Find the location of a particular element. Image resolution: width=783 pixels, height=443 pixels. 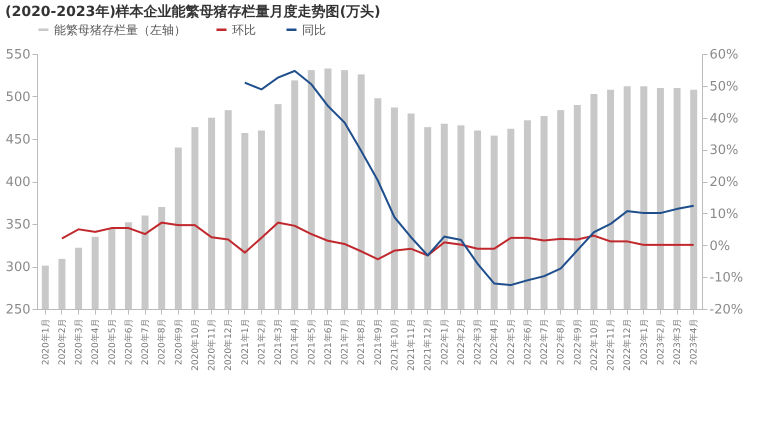

x-tick-label: 2022年9月 is located at coordinates (578, 342).